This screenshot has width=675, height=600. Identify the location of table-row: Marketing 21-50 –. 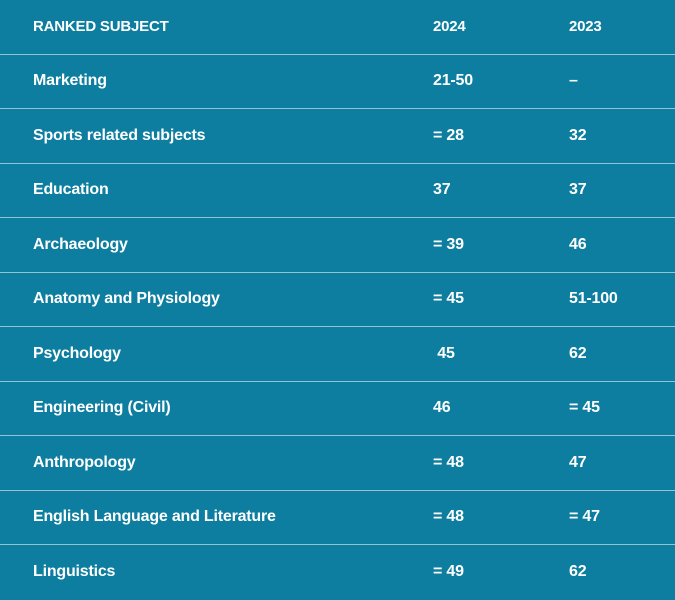
(337, 82).